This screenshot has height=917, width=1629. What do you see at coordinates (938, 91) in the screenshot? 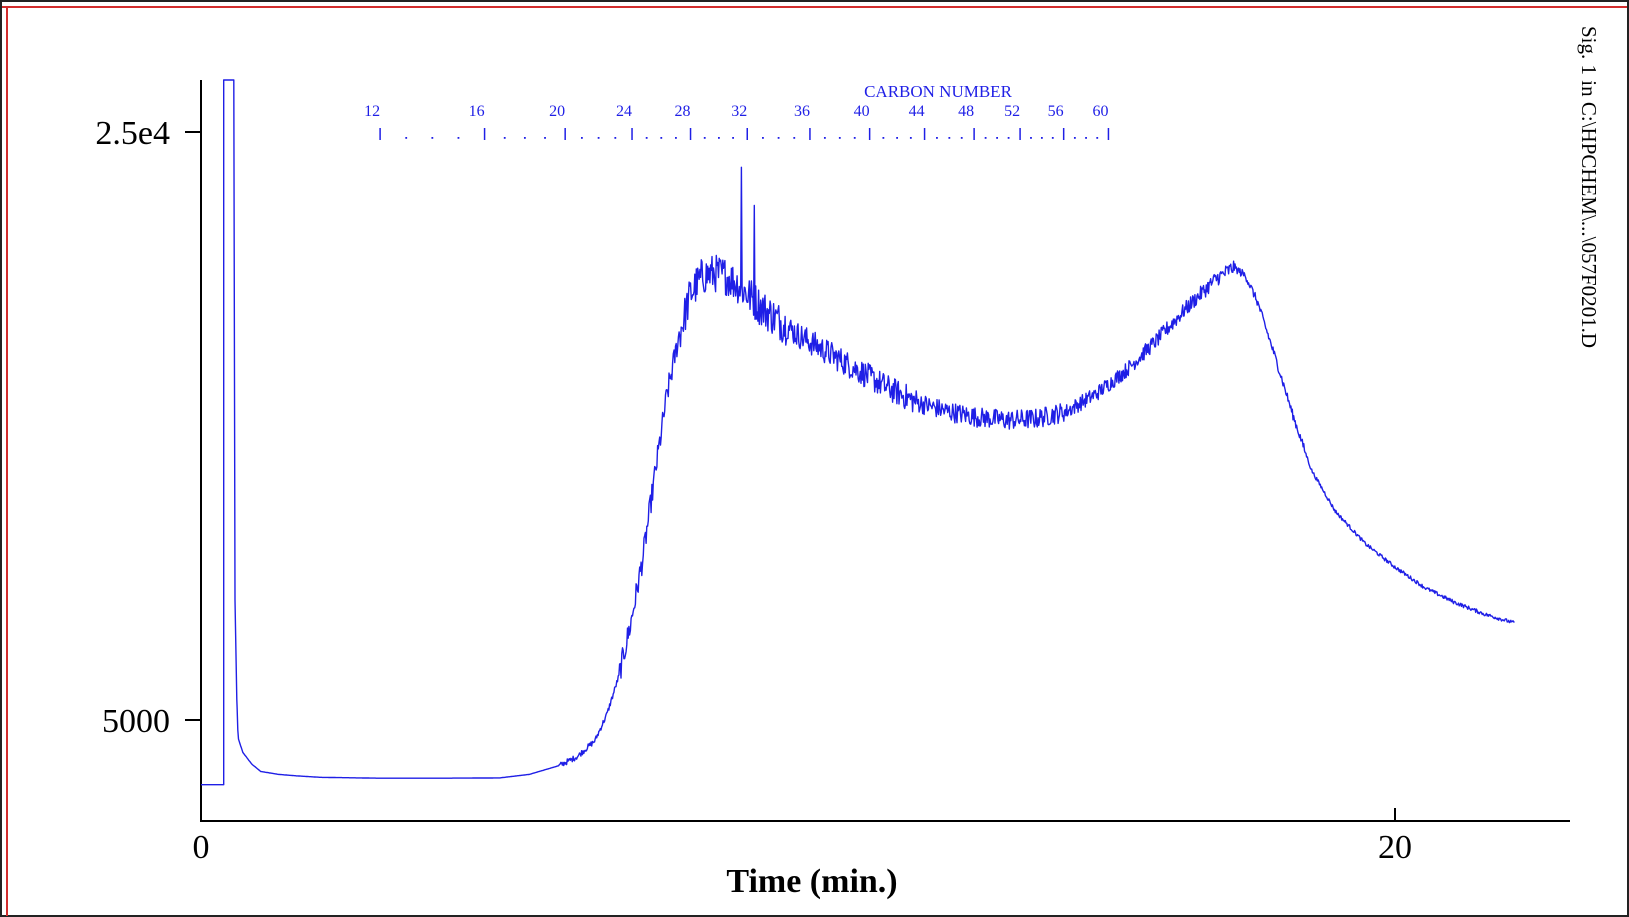
I see `carbon-scale-title: CARBON NUMBER` at bounding box center [938, 91].